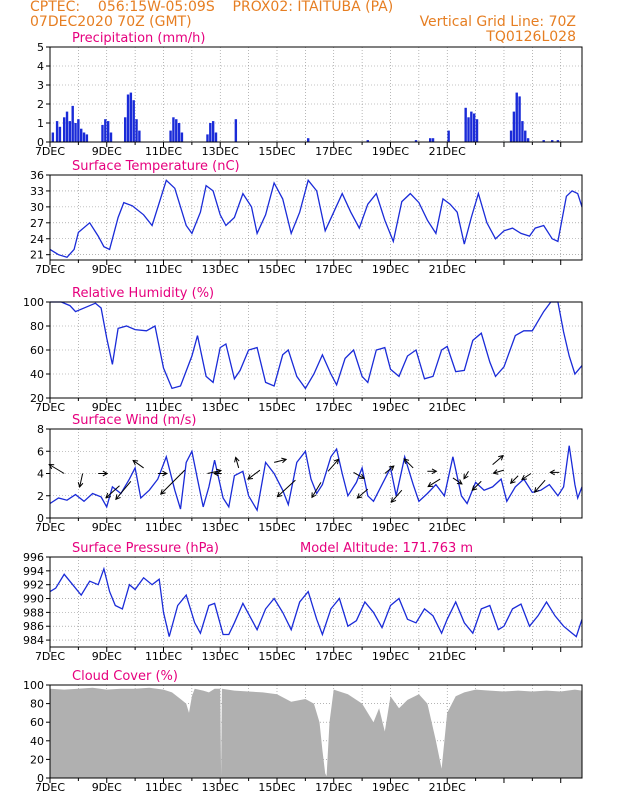  What do you see at coordinates (143, 293) in the screenshot?
I see `panel-title: Relative Humidity (%)` at bounding box center [143, 293].